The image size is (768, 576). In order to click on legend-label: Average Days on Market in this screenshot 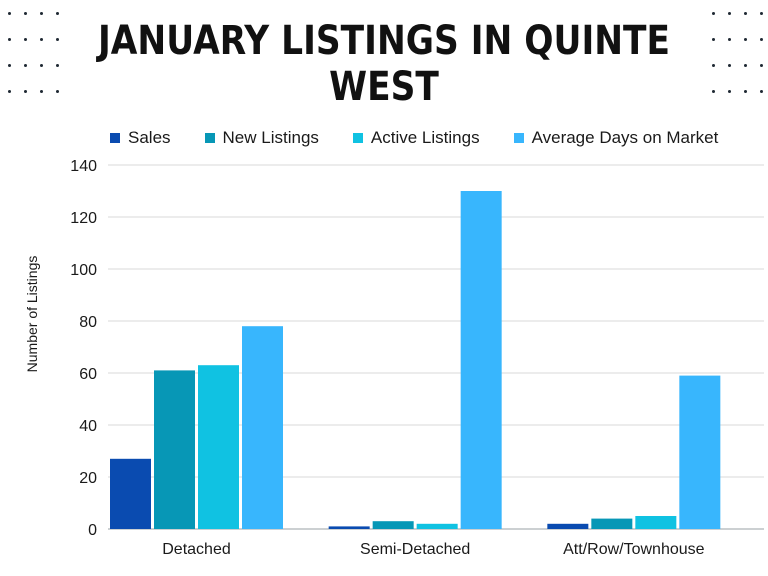, I will do `click(625, 137)`.